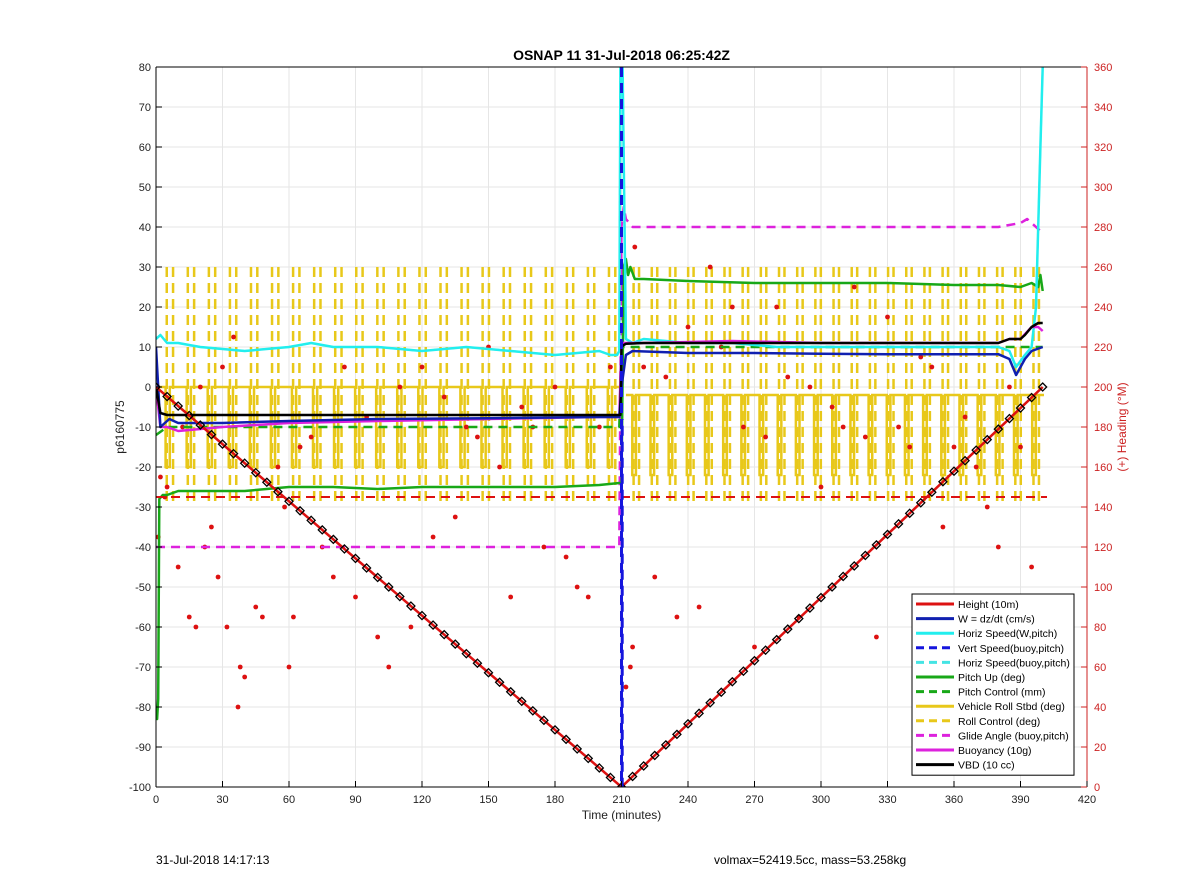 Image resolution: width=1200 pixels, height=885 pixels. I want to click on series-vbd-line, so click(599, 369).